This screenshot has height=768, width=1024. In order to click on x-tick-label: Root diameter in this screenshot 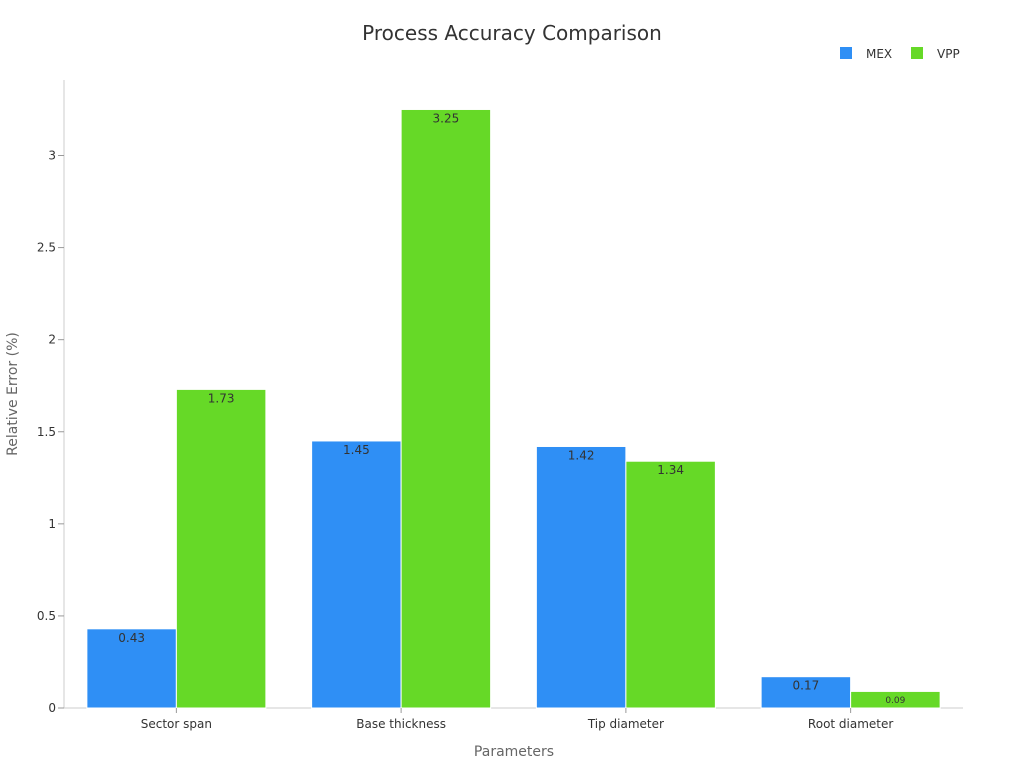, I will do `click(850, 724)`.